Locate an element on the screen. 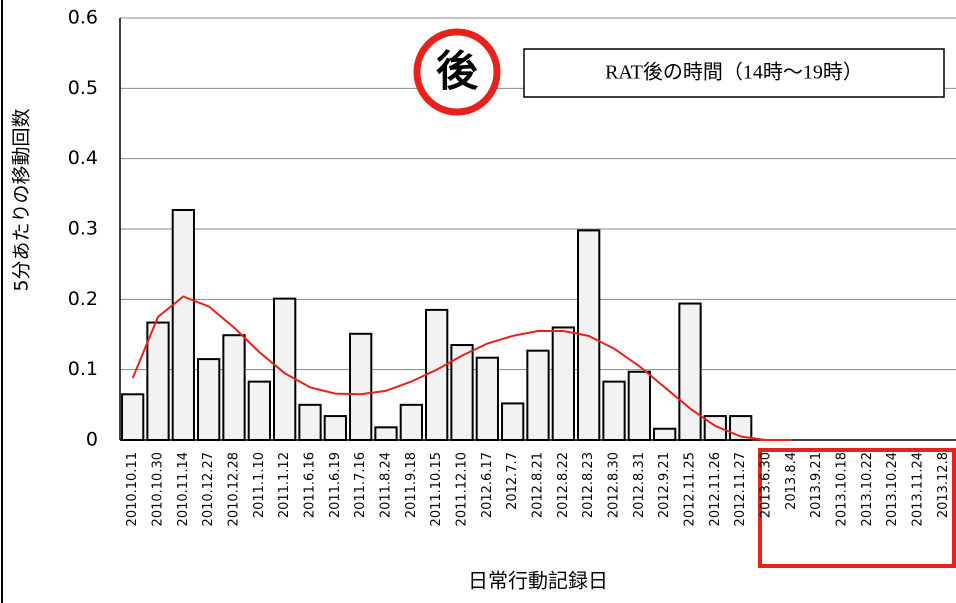 The height and width of the screenshot is (603, 956). x-tick-label: 2013.12.8 is located at coordinates (943, 485).